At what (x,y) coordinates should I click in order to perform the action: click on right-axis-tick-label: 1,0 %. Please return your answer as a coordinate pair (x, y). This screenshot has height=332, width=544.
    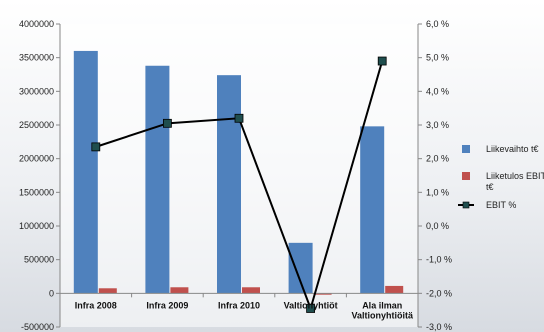
    Looking at the image, I should click on (437, 192).